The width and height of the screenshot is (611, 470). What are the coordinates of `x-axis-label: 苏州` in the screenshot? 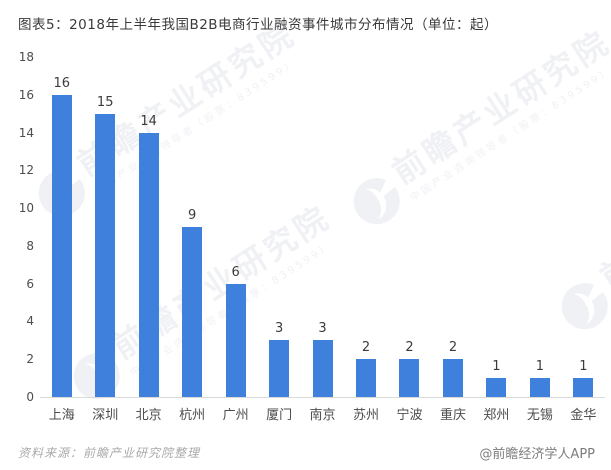 It's located at (366, 415).